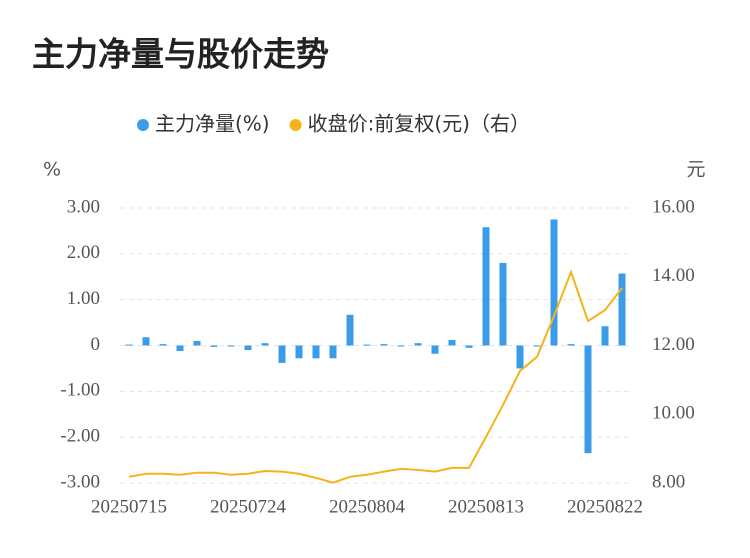  Describe the element at coordinates (695, 170) in the screenshot. I see `y2-unit: 元` at that location.